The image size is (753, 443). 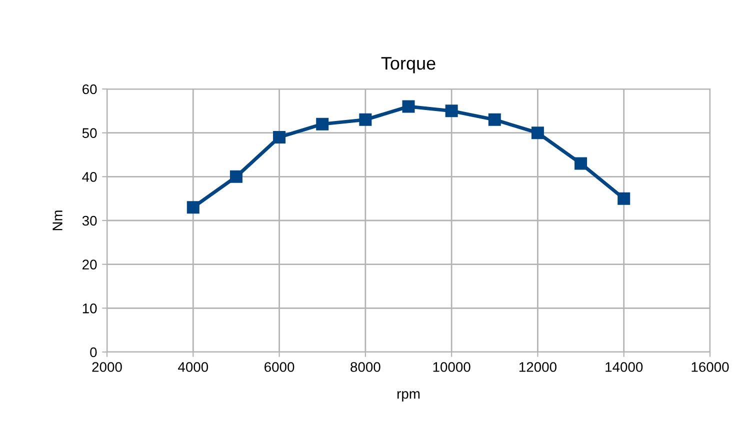 I want to click on y-tick-label: 60, so click(x=89, y=89).